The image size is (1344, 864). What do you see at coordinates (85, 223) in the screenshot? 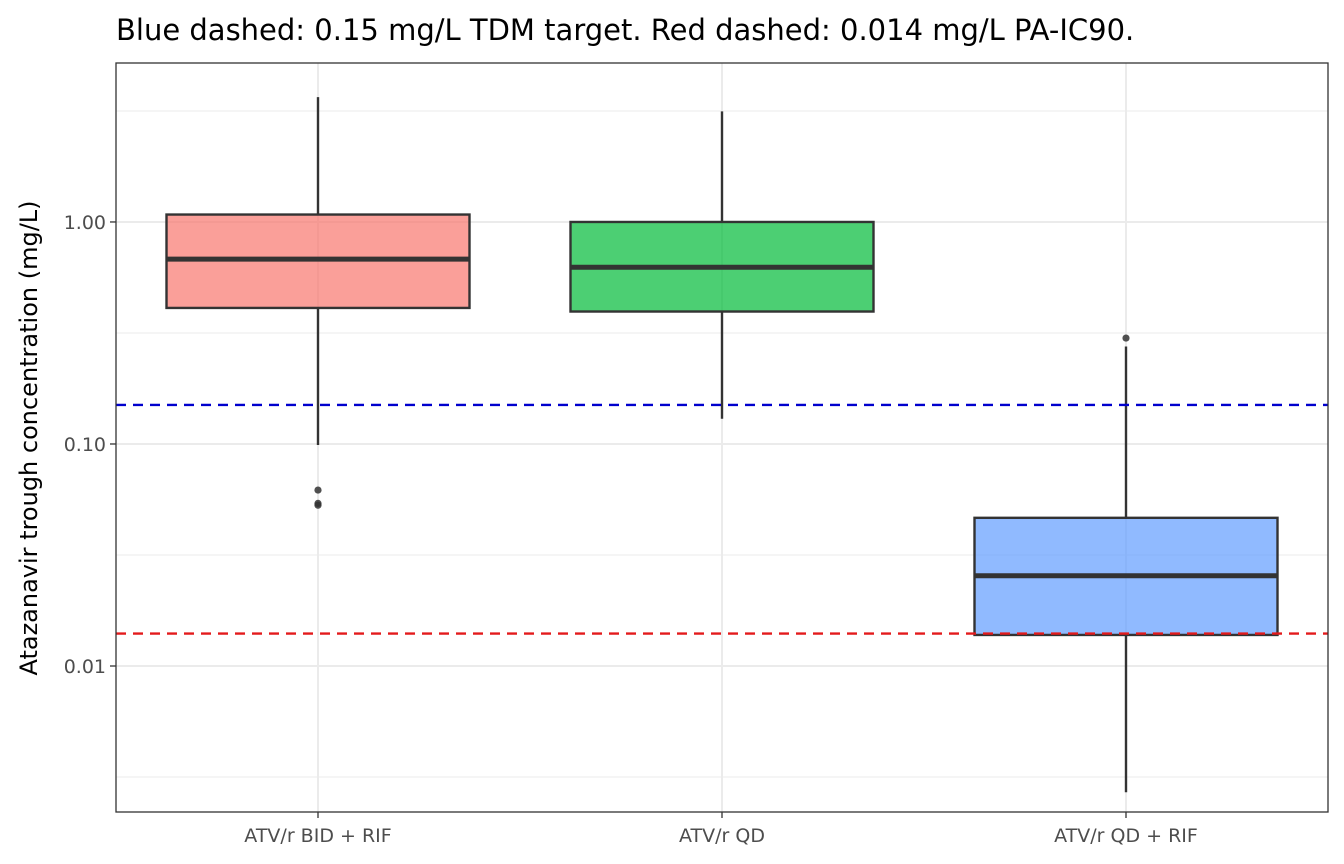
I see `y-tick-label: 1.00` at bounding box center [85, 223].